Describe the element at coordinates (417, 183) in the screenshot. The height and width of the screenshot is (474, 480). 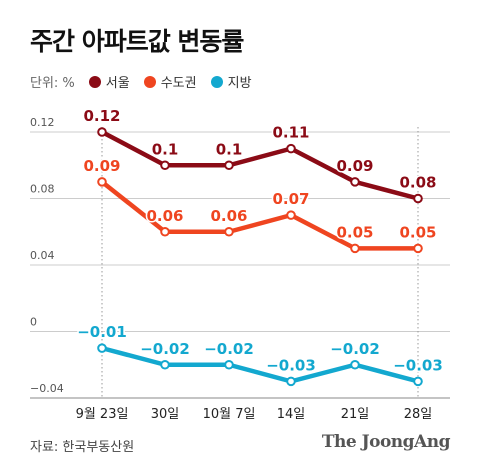
I see `data-label-seoul: 0.08` at that location.